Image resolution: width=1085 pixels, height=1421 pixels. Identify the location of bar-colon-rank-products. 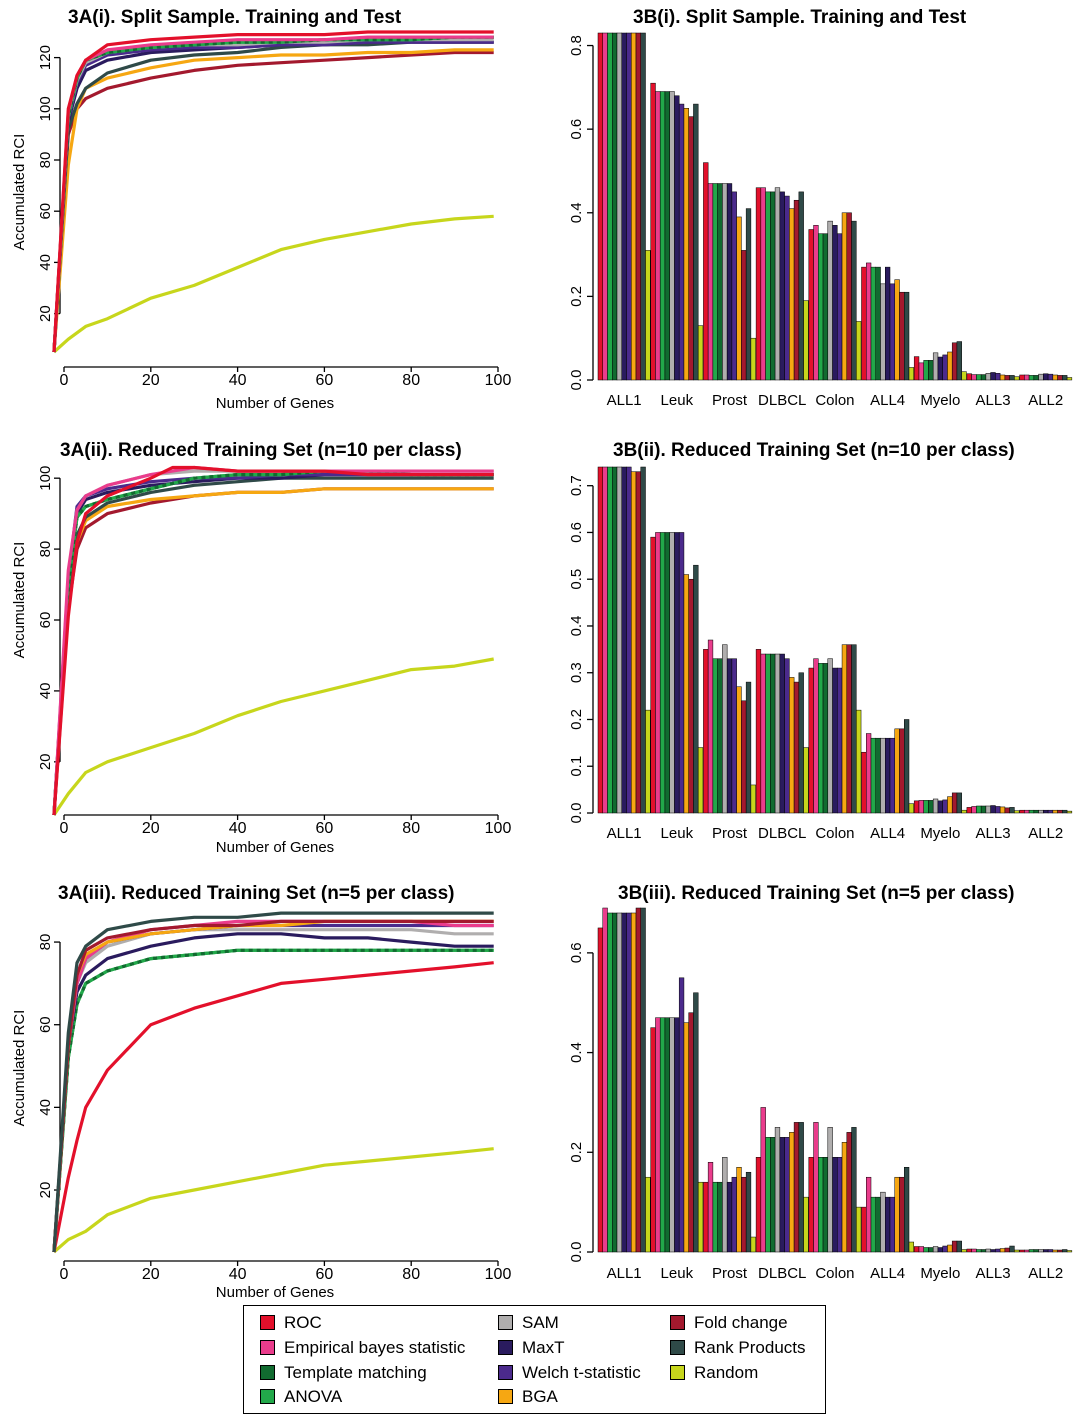
(854, 1190).